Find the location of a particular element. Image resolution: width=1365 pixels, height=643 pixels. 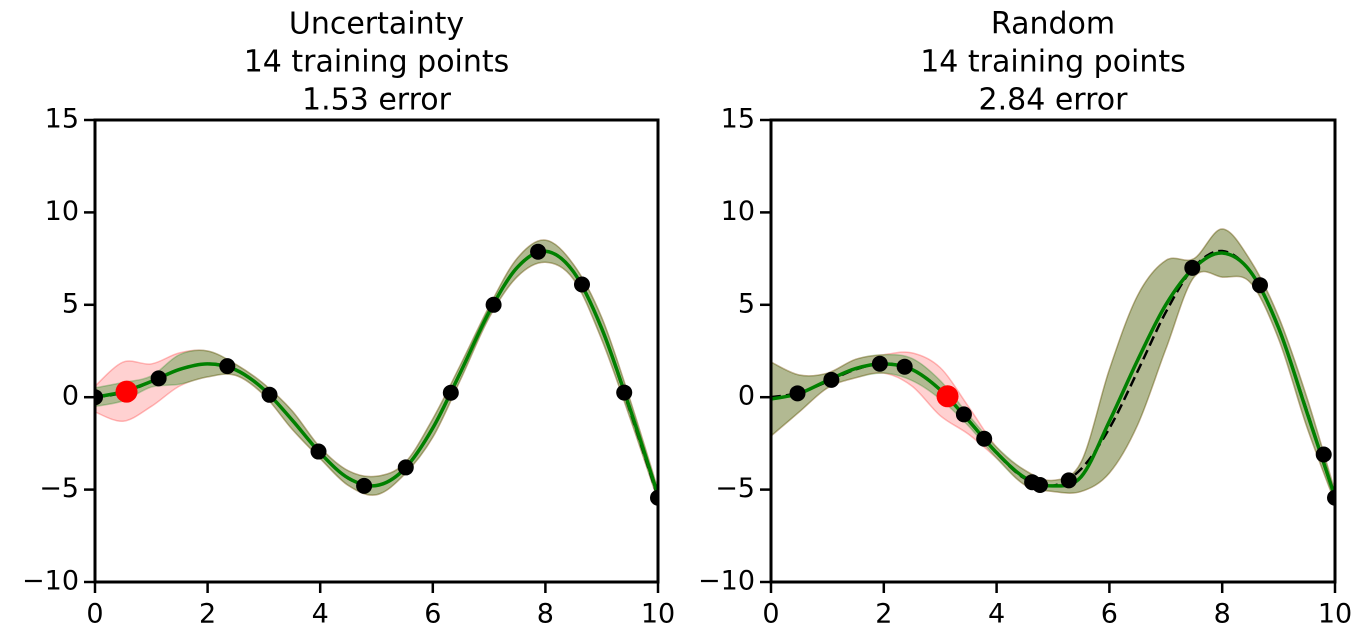

chart-title: Uncertainty is located at coordinates (376, 24).